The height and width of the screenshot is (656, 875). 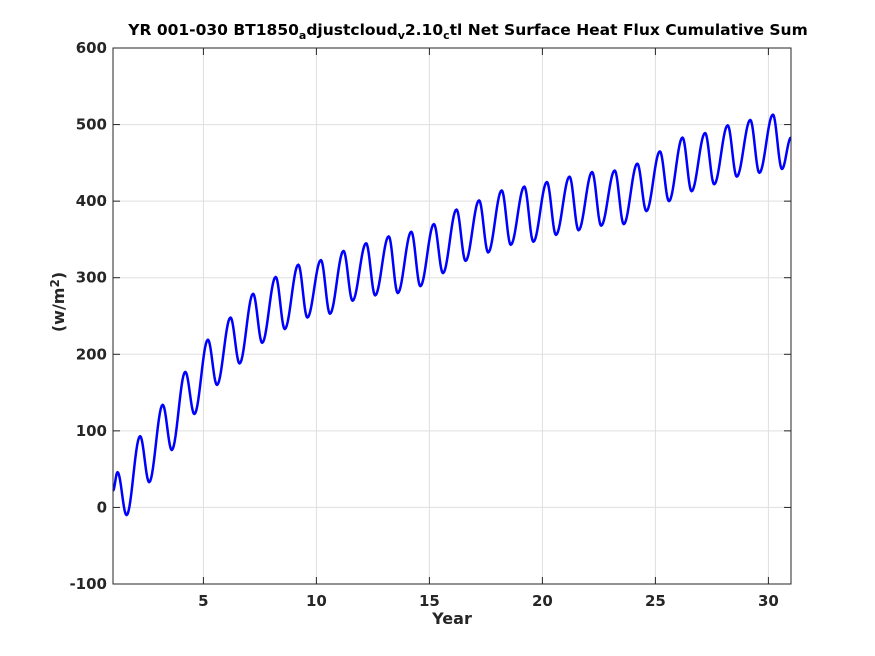 I want to click on title-subscript: v, so click(x=402, y=35).